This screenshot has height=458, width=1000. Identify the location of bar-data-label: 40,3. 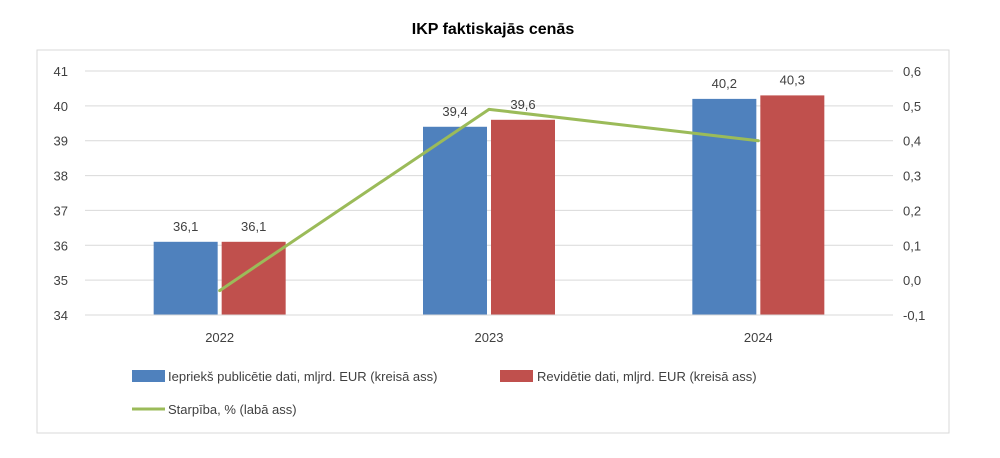
(792, 79).